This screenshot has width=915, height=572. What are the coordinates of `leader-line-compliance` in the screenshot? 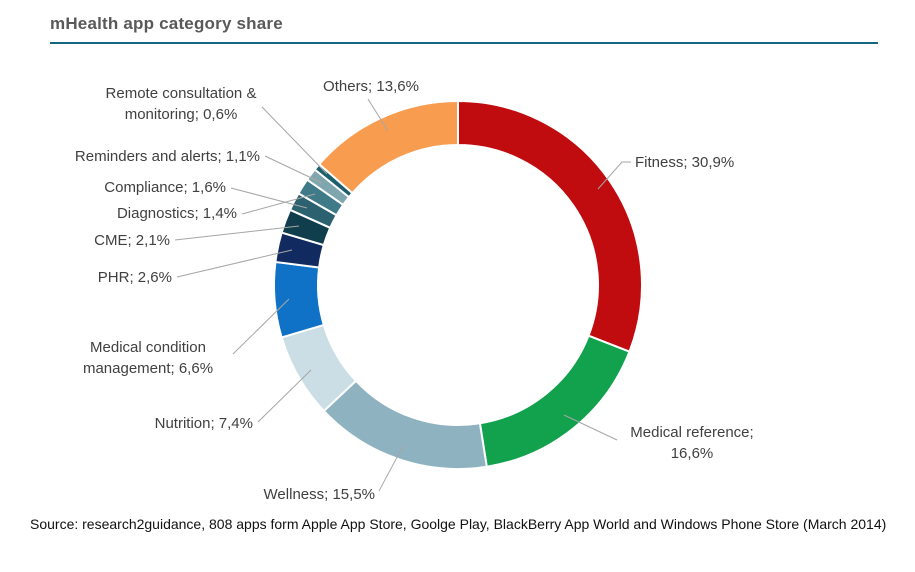 It's located at (269, 198).